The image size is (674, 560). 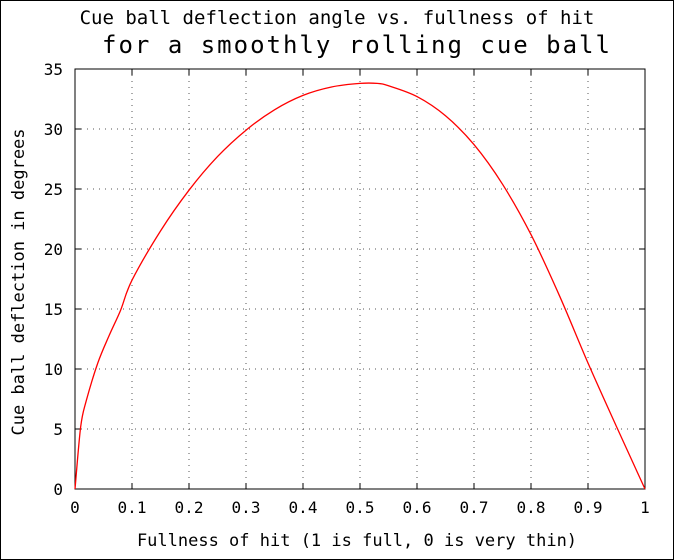 What do you see at coordinates (645, 507) in the screenshot?
I see `x-tick-label: 1` at bounding box center [645, 507].